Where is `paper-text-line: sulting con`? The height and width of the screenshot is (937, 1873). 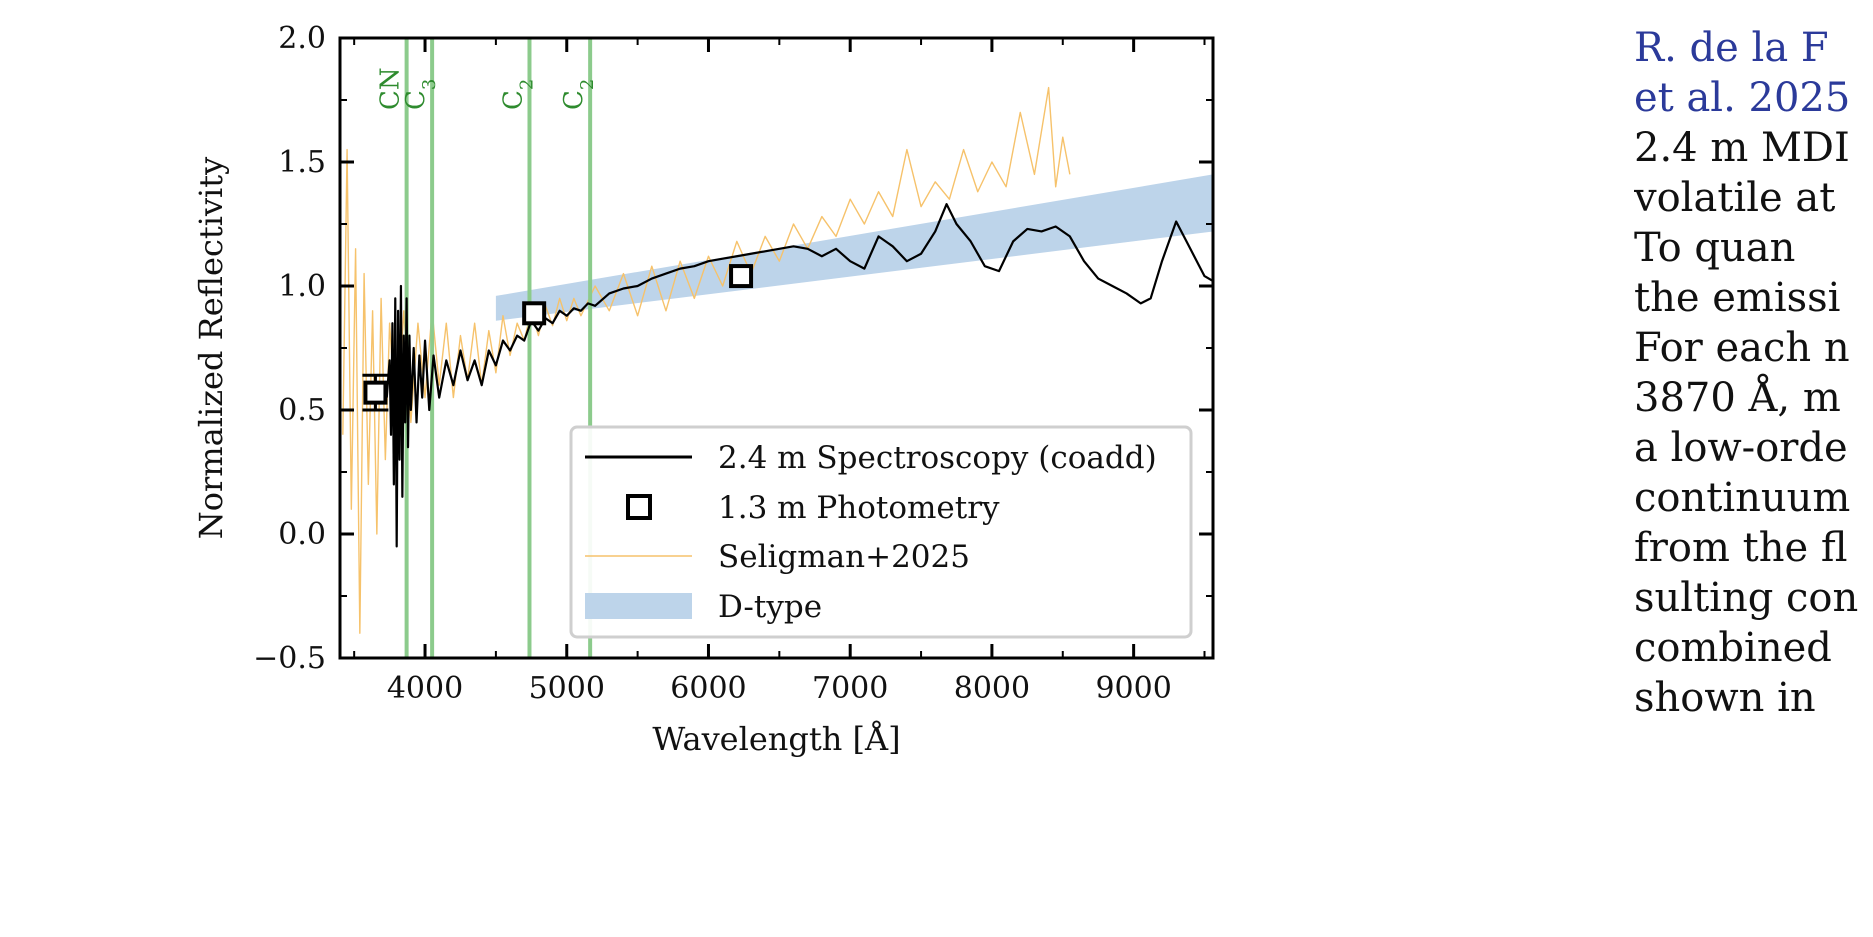 paper-text-line: sulting con is located at coordinates (1746, 598).